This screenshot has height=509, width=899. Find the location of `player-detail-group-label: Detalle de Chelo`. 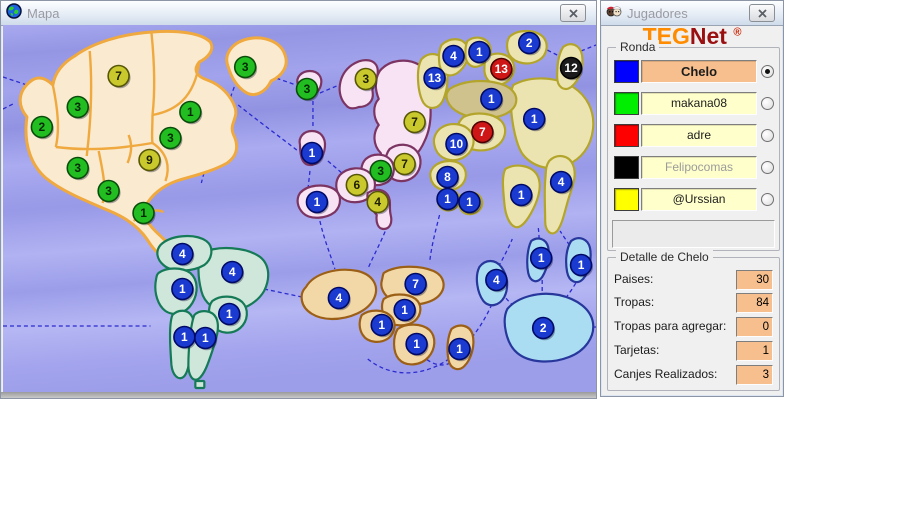

player-detail-group-label: Detalle de Chelo is located at coordinates (664, 257).